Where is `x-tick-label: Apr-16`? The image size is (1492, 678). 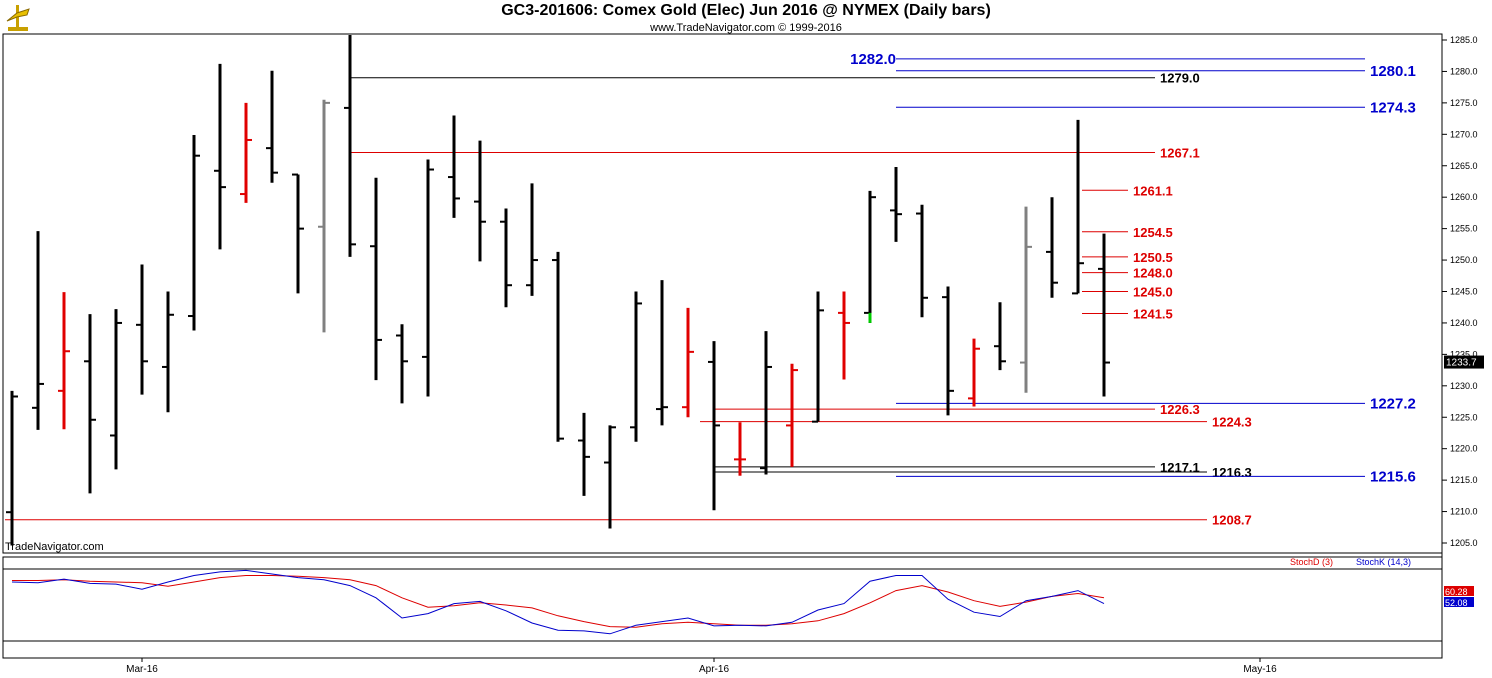
x-tick-label: Apr-16 is located at coordinates (714, 669).